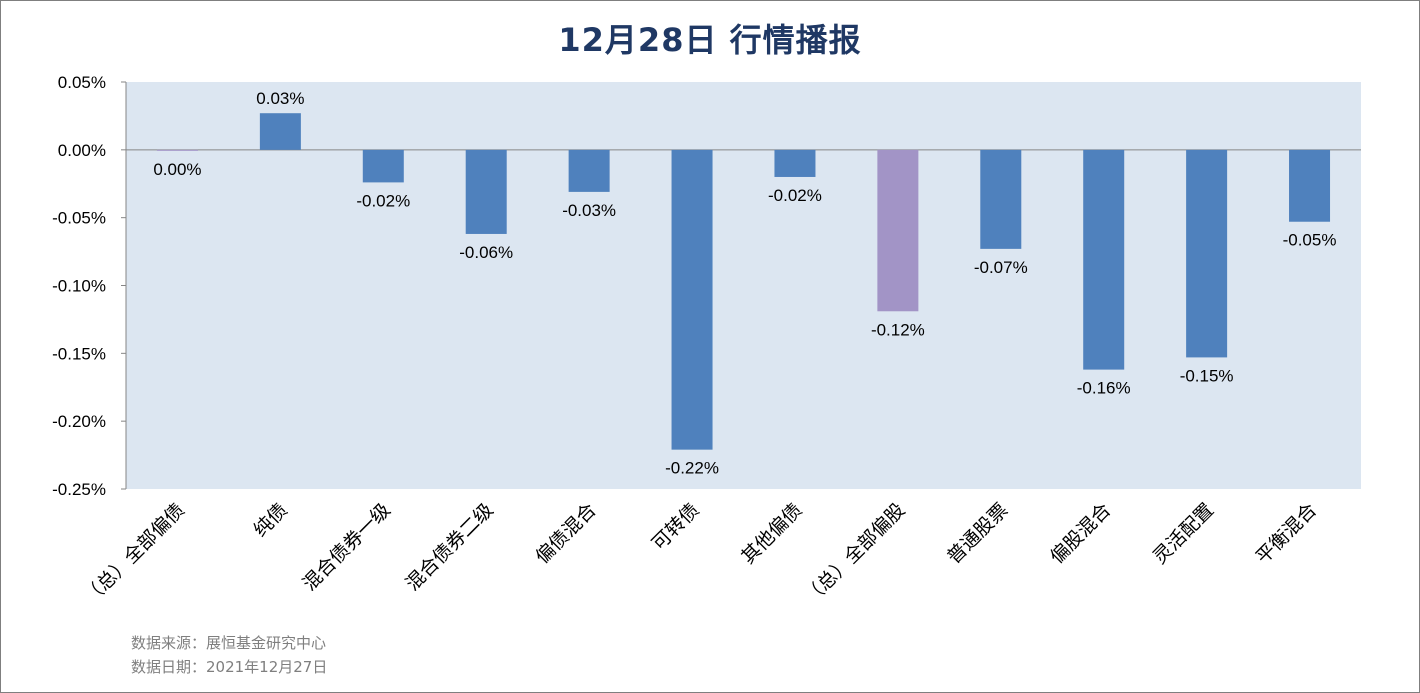 This screenshot has width=1420, height=693. Describe the element at coordinates (82, 82) in the screenshot. I see `y-tick-label: 0.05%` at that location.